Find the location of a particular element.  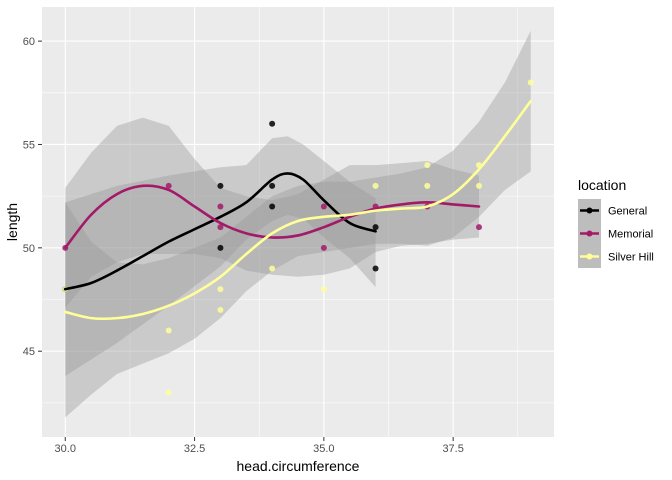

x-tick-label: 30.0 is located at coordinates (65, 449).